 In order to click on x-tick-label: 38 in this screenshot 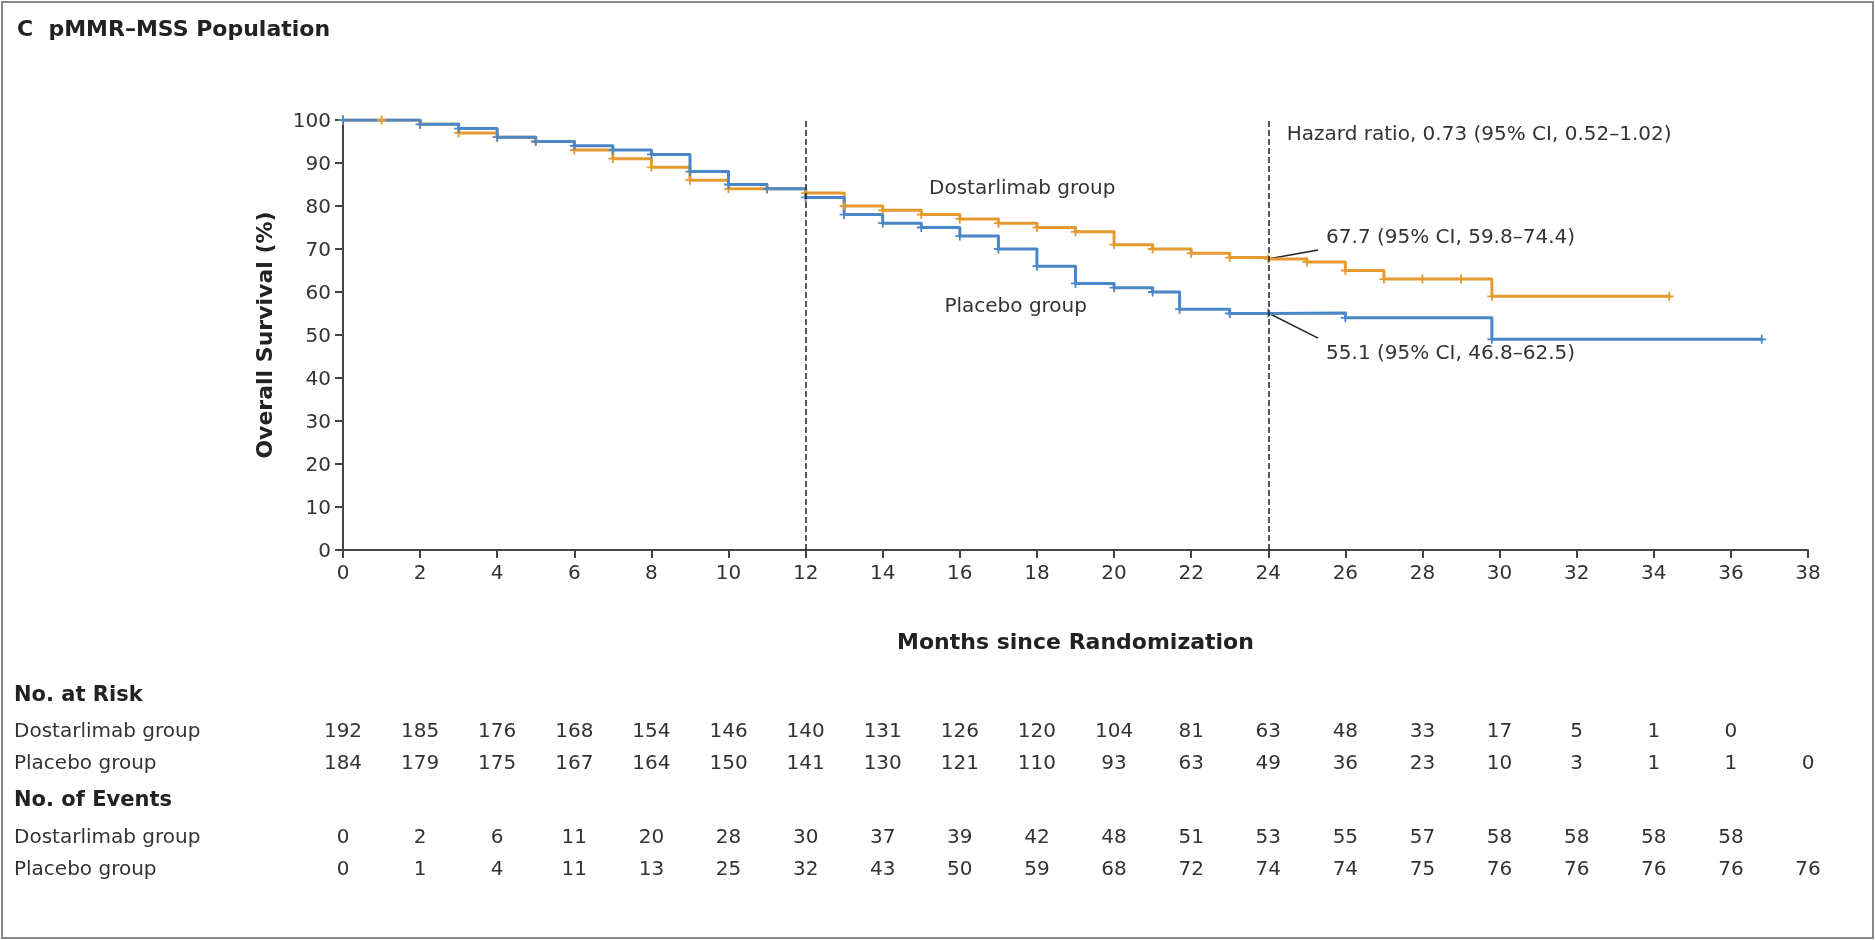, I will do `click(1808, 572)`.